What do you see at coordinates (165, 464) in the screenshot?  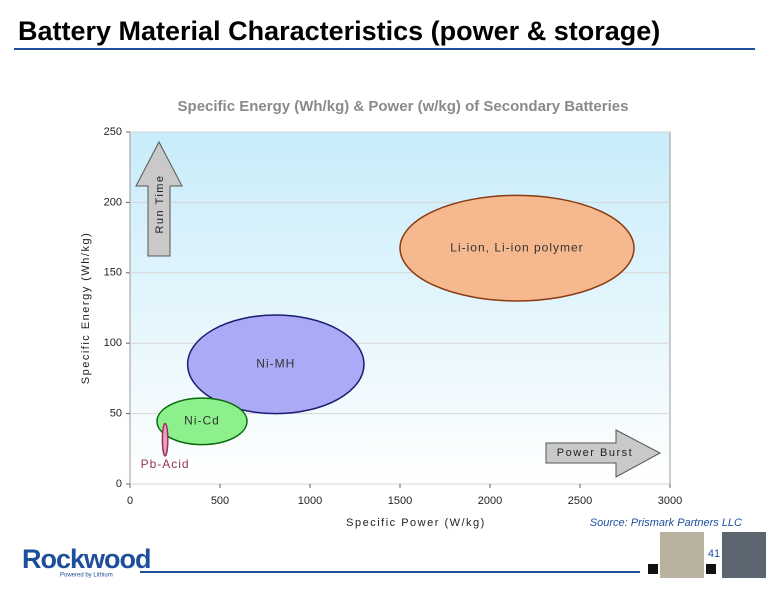 I see `region-label: Pb-Acid` at bounding box center [165, 464].